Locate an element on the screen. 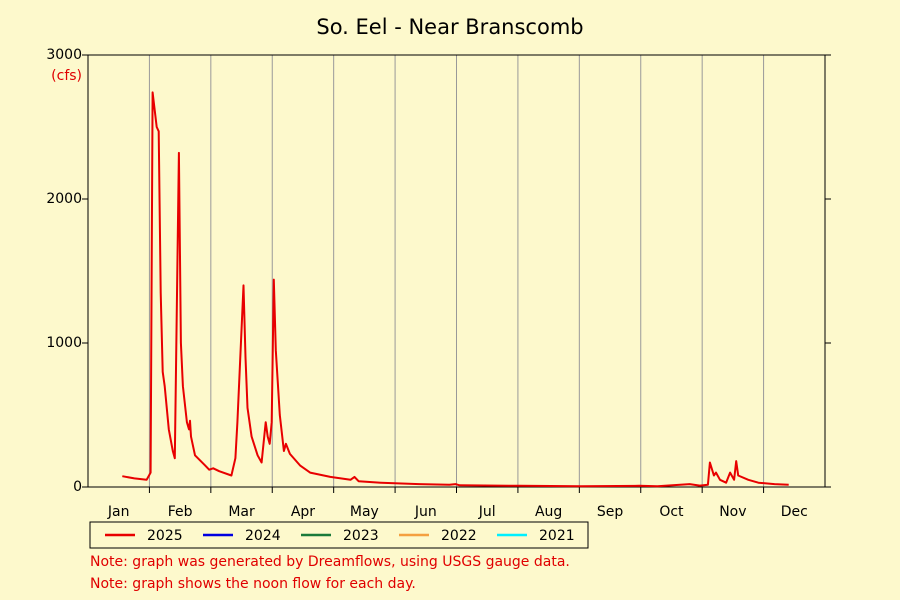 Image resolution: width=900 pixels, height=600 pixels. x-tick-label: Apr is located at coordinates (303, 512).